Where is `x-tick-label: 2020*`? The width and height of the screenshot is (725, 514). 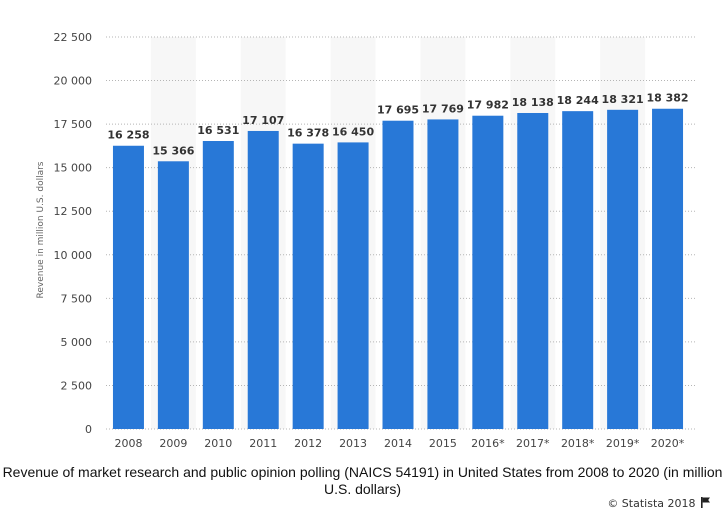
x-tick-label: 2020* is located at coordinates (668, 443).